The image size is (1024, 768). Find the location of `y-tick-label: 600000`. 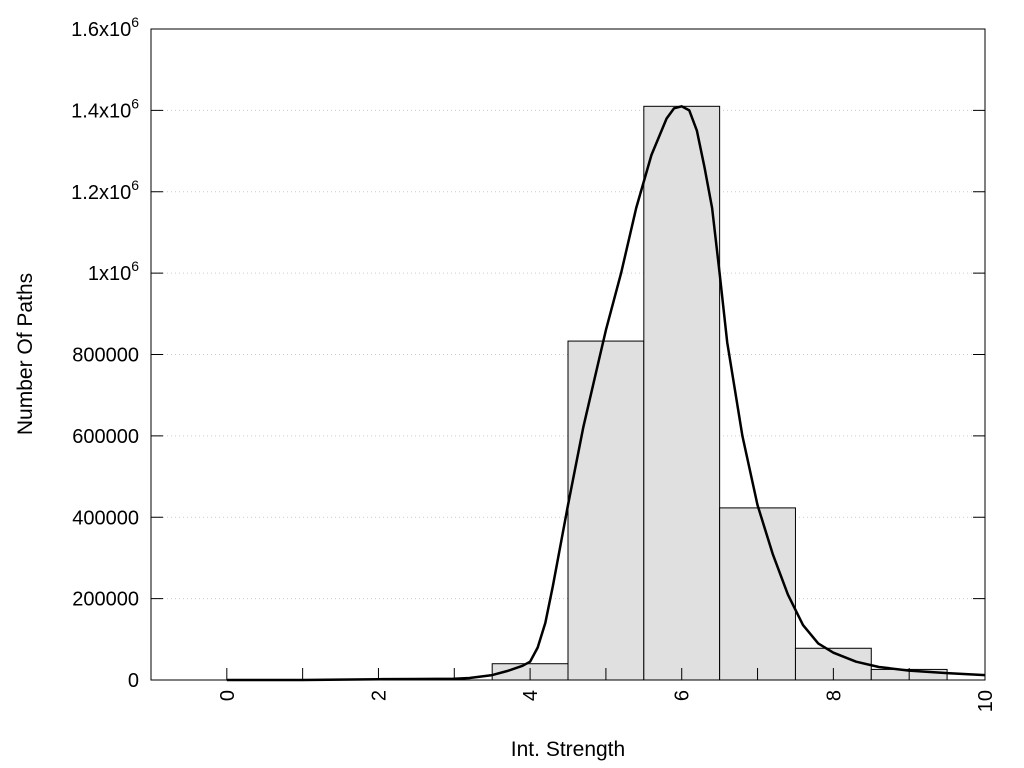

y-tick-label: 600000 is located at coordinates (105, 437).